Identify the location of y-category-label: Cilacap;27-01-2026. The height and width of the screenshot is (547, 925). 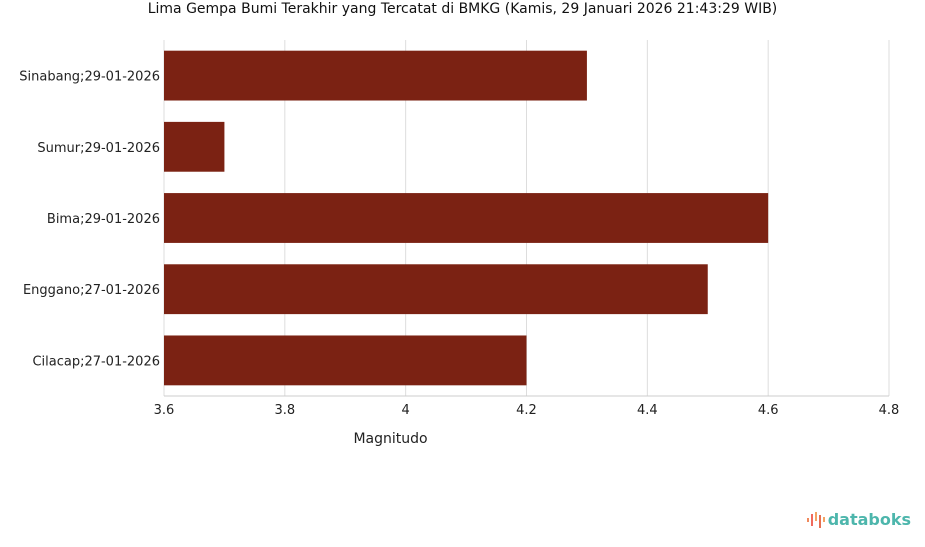
(96, 361).